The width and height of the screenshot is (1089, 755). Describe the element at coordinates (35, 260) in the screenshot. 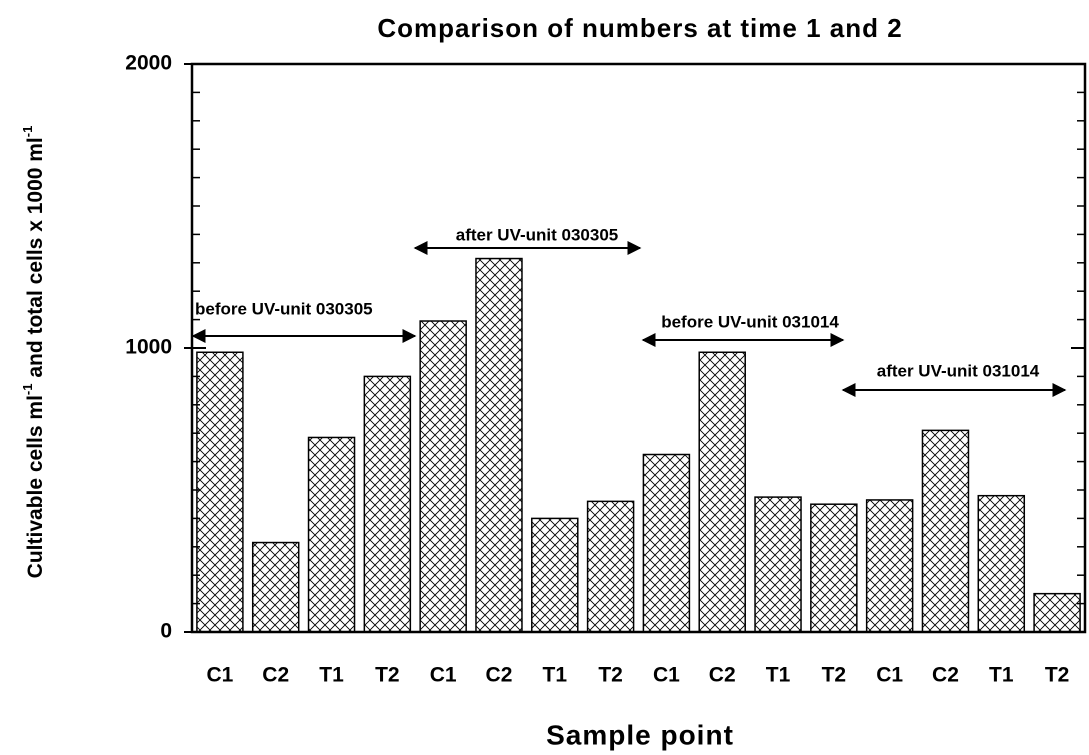

I see `y-axis-label-part: and total cells x 1000 ml` at that location.